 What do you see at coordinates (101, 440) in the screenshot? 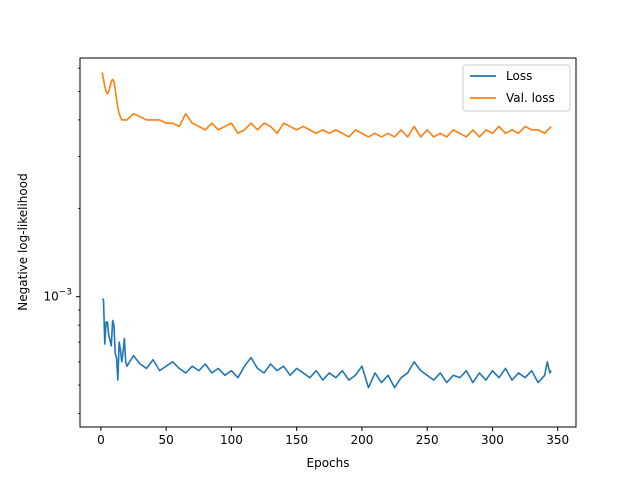
I see `x-tick-label: 0` at bounding box center [101, 440].